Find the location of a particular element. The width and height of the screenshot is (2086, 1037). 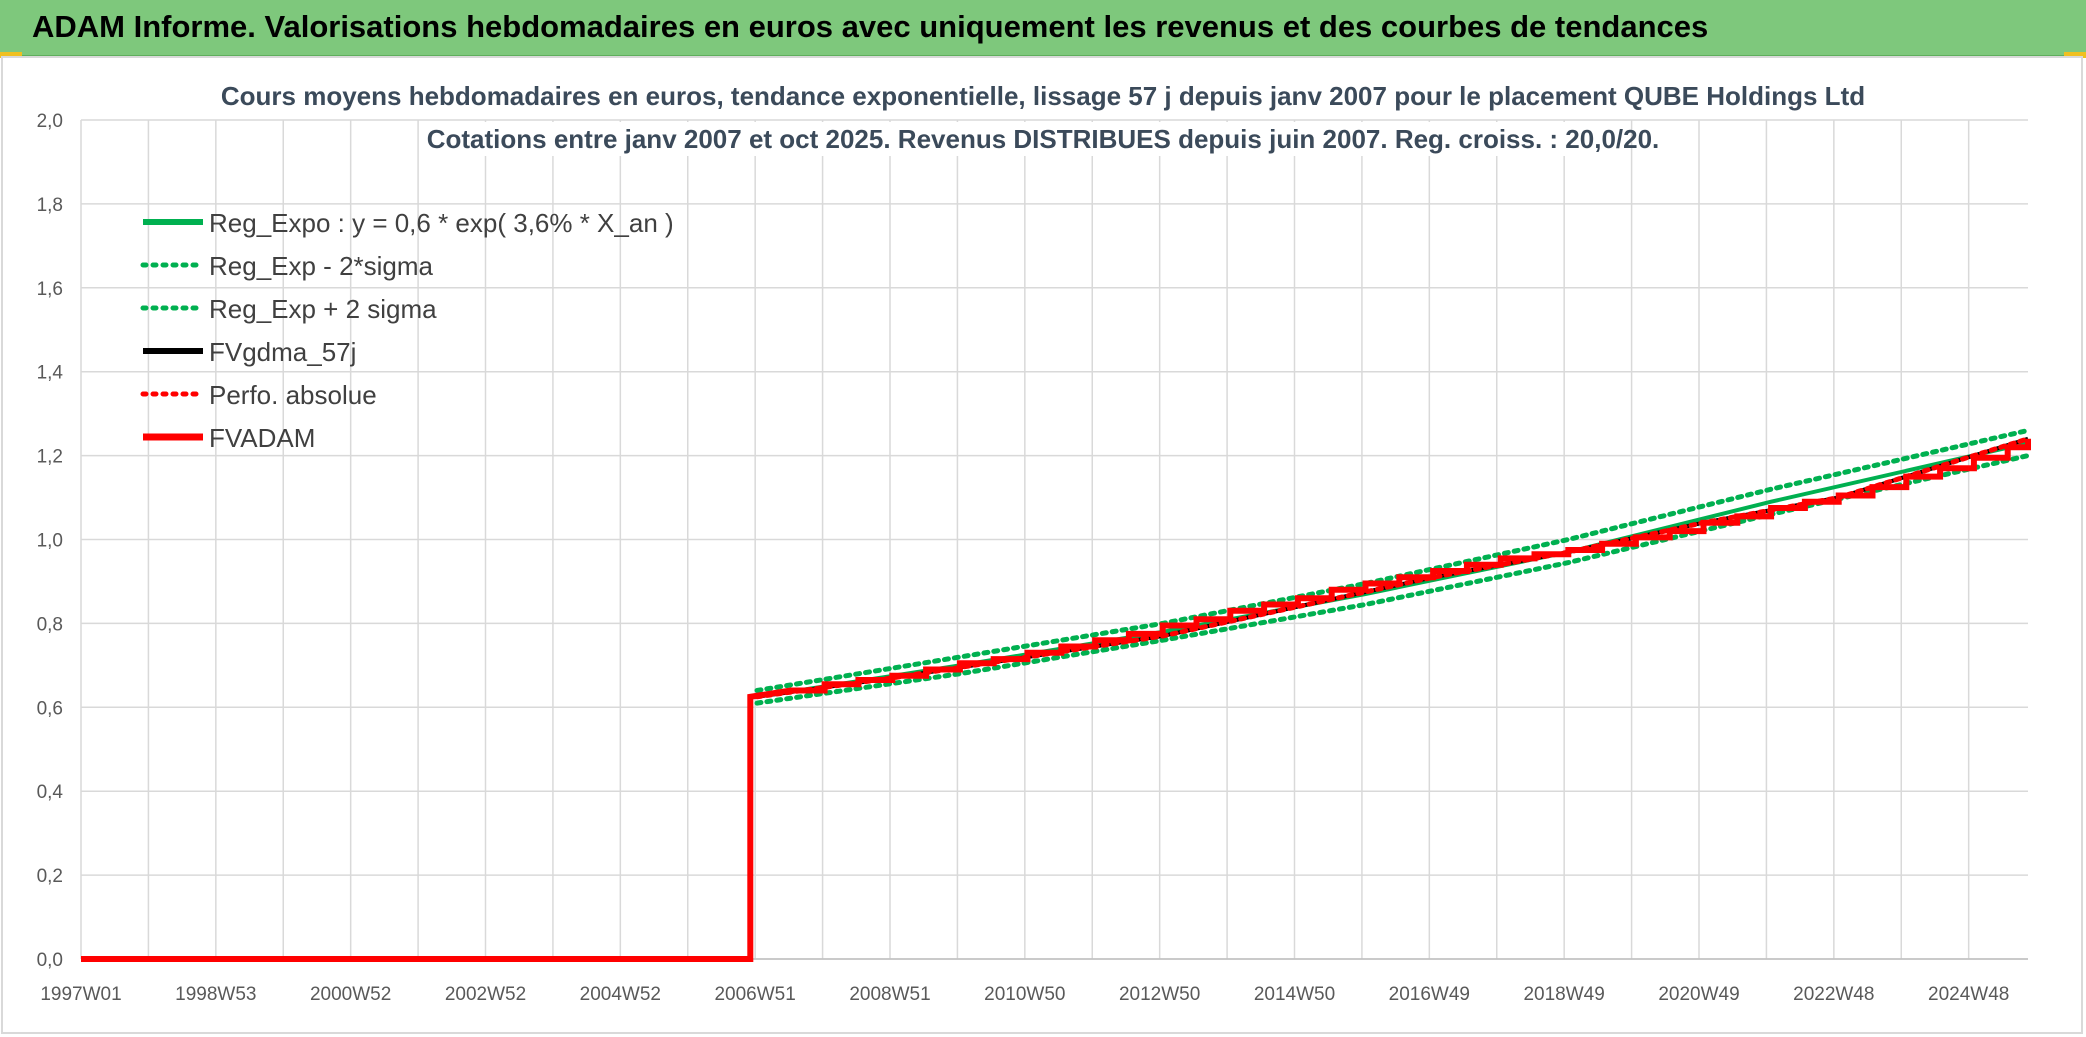

x-tick-label: 1998W53 is located at coordinates (215, 994).